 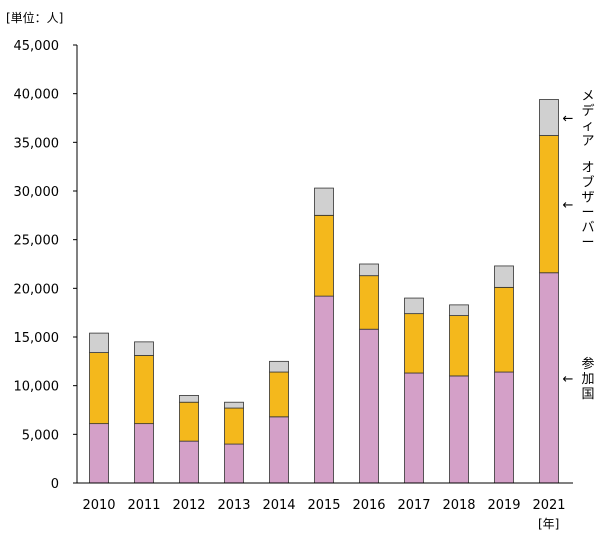 I want to click on series-labels: ← 参加国 ← オブザーバー ← メディア, so click(x=579, y=245).